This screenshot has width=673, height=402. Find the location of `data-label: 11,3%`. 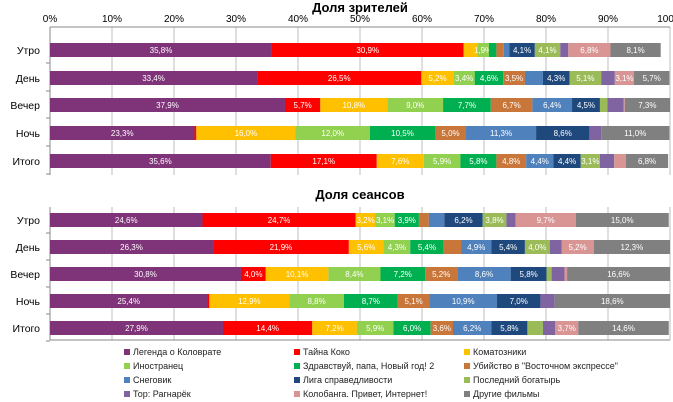

data-label: 11,3% is located at coordinates (501, 133).